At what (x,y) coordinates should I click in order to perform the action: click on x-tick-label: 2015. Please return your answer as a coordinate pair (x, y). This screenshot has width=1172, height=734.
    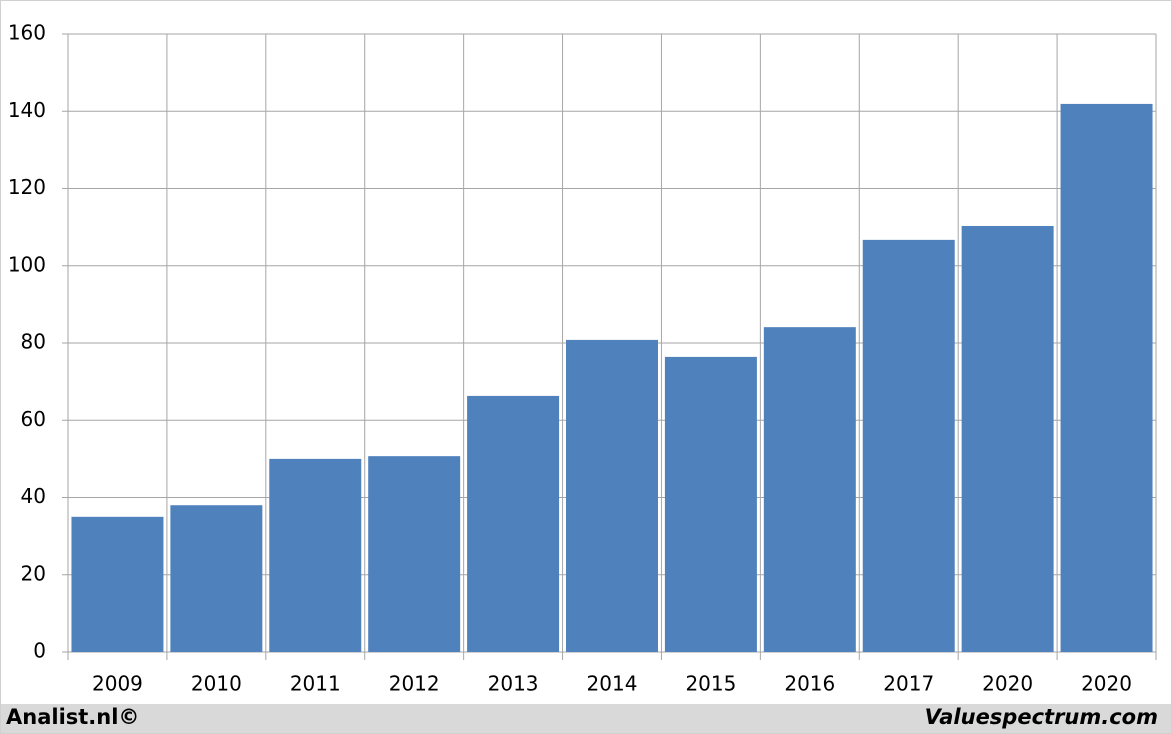
    Looking at the image, I should click on (710, 684).